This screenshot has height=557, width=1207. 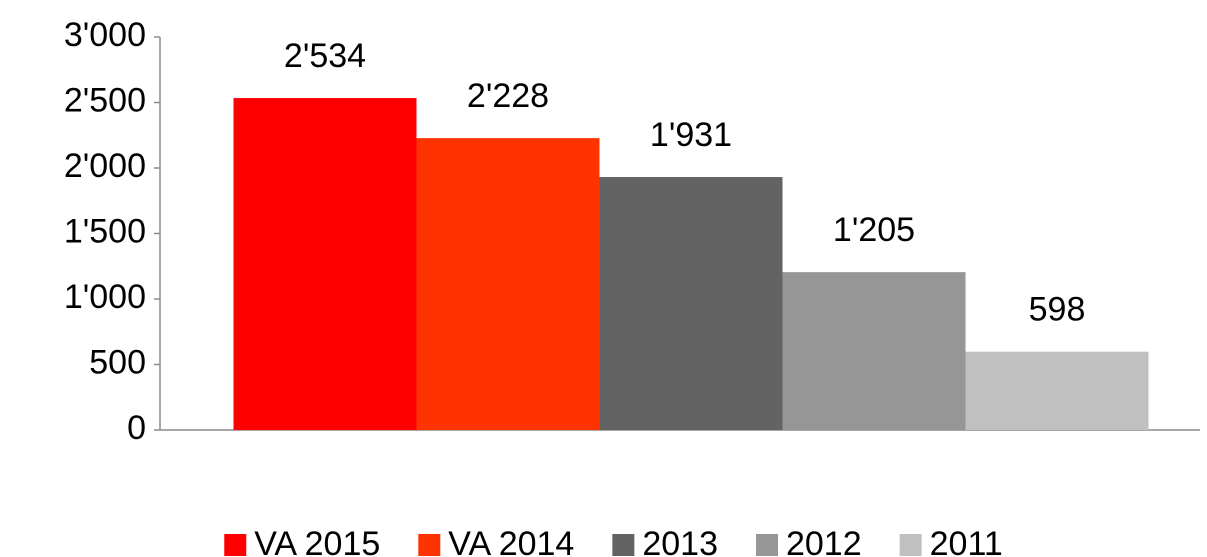 I want to click on value-label: 598, so click(x=1057, y=310).